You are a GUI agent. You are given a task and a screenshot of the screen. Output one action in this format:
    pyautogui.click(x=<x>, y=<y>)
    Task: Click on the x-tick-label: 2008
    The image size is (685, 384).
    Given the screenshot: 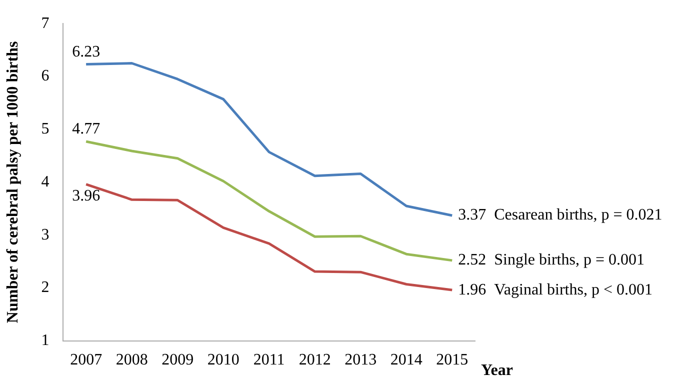 What is the action you would take?
    pyautogui.click(x=132, y=360)
    